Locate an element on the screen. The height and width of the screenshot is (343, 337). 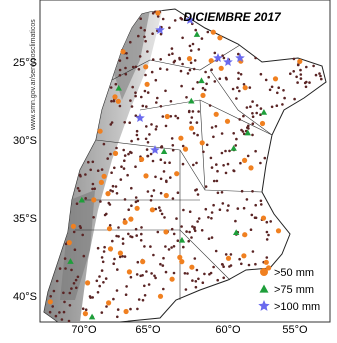
province-border is located at coordinates (195, 57).